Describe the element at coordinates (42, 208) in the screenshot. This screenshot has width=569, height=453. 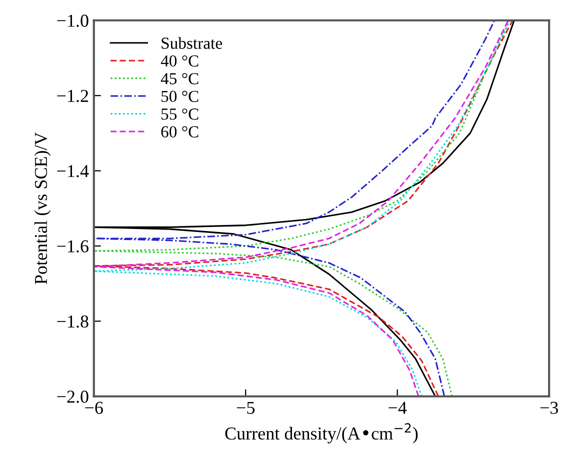
I see `y-axis-title: Potential (vs SCE)/V` at that location.